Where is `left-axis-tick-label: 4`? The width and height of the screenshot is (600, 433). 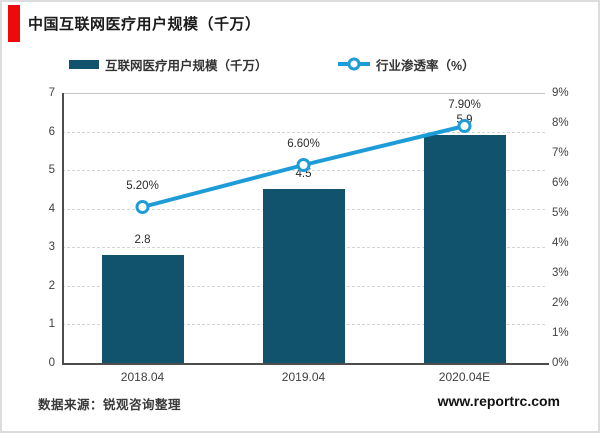
left-axis-tick-label: 4 is located at coordinates (51, 208).